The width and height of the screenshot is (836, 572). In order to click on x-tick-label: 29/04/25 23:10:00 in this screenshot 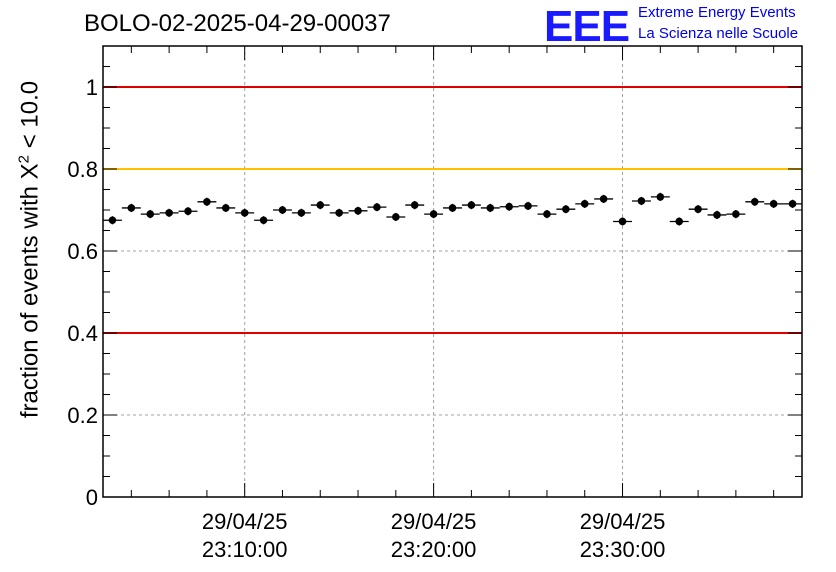, I will do `click(245, 536)`.